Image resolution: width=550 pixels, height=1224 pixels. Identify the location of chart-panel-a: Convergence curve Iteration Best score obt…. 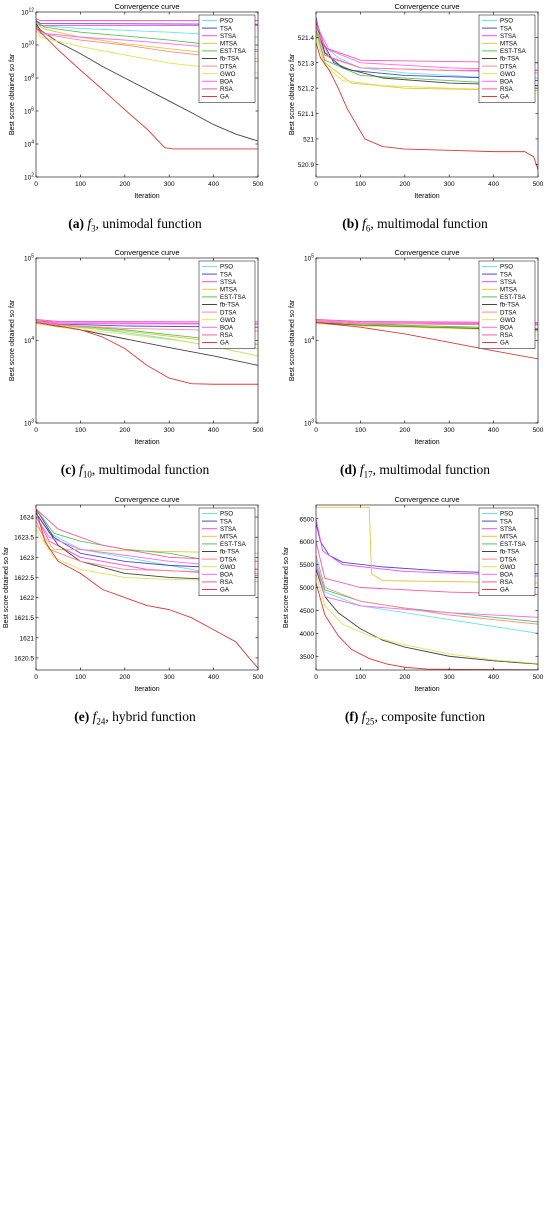
(135, 119).